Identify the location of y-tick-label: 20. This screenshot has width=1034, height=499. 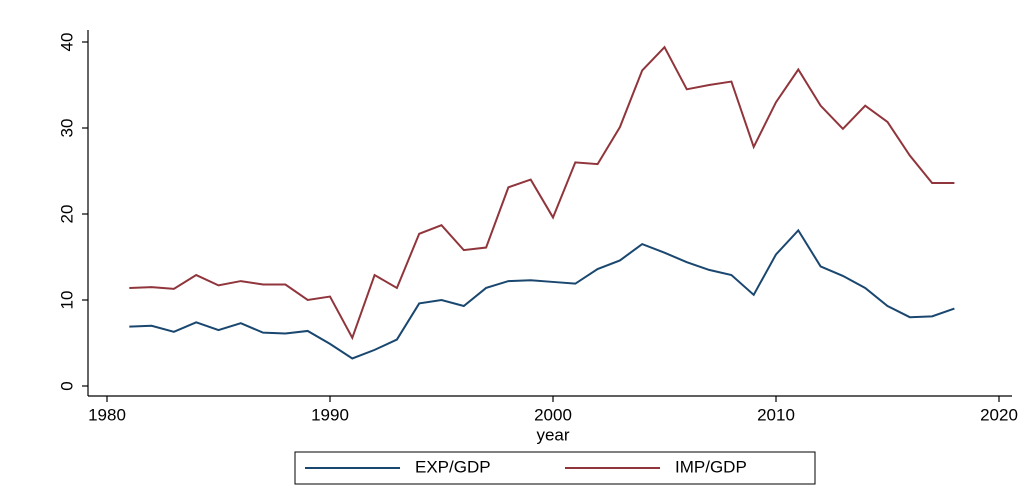
(66, 214).